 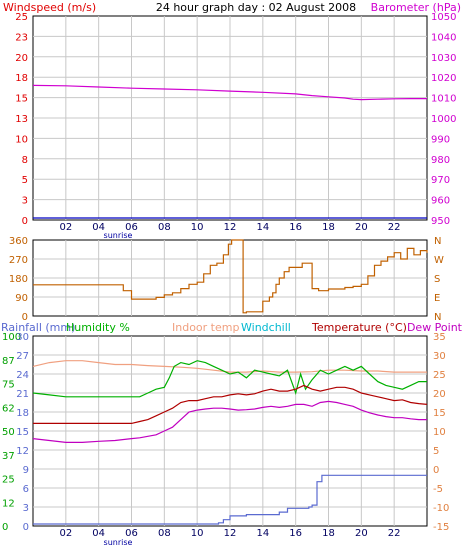 I want to click on humidity-tick-label: 0, so click(x=5, y=527).